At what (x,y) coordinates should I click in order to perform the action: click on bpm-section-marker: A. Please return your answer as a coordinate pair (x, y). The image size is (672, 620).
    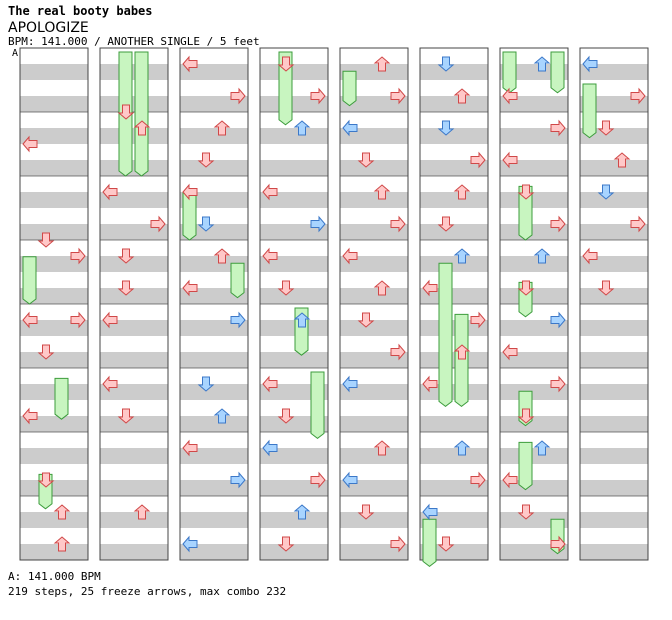
    Looking at the image, I should click on (15, 53).